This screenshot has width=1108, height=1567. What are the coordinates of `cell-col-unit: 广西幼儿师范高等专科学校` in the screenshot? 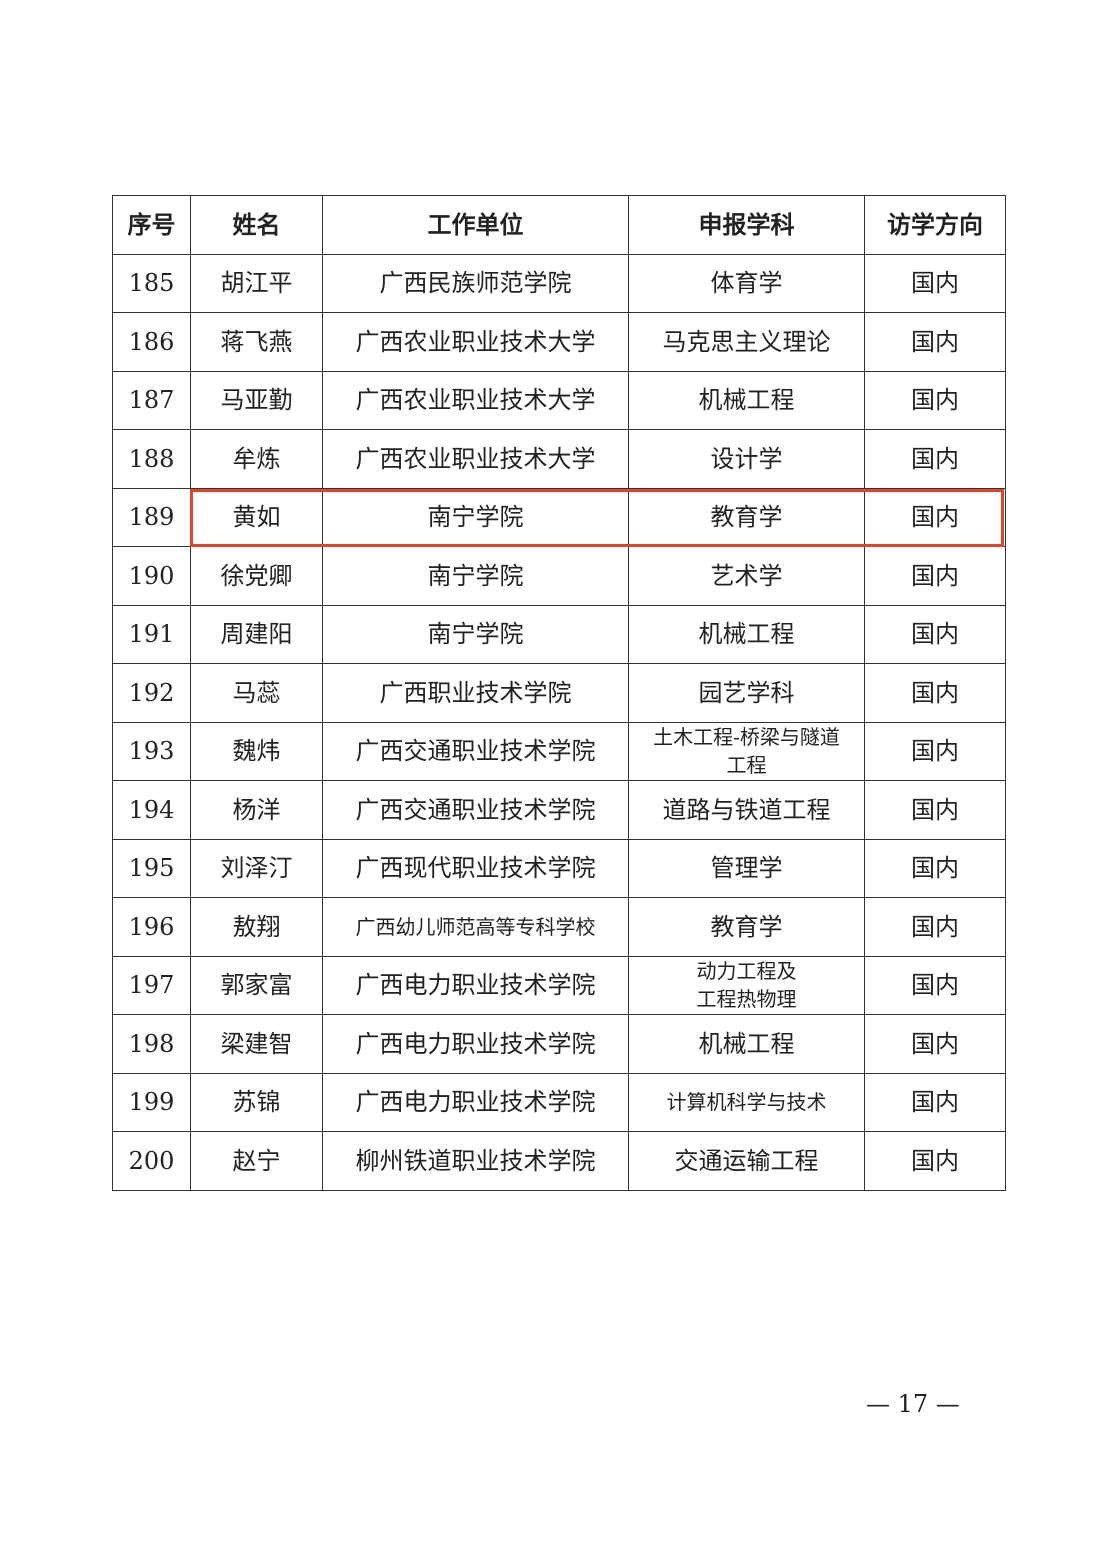 It's located at (475, 927).